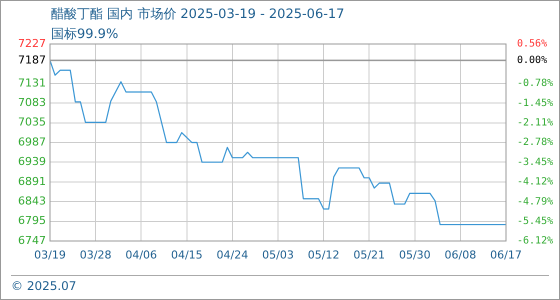 This screenshot has width=560, height=300. Describe the element at coordinates (535, 122) in the screenshot. I see `y2-tick-label: -2.11%` at that location.